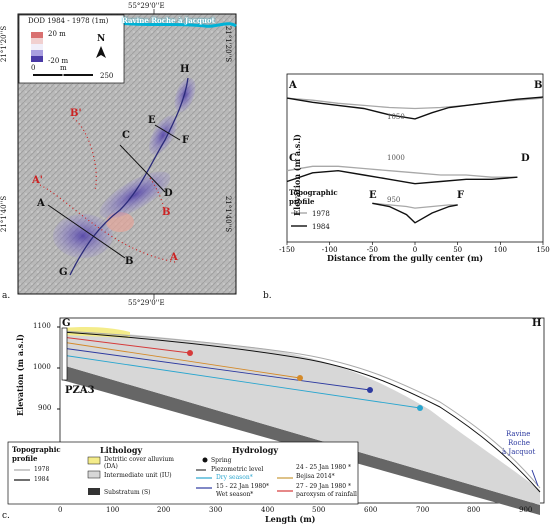 The height and width of the screenshot is (529, 550). I want to click on profile-series-c-d-1984, so click(402, 177).